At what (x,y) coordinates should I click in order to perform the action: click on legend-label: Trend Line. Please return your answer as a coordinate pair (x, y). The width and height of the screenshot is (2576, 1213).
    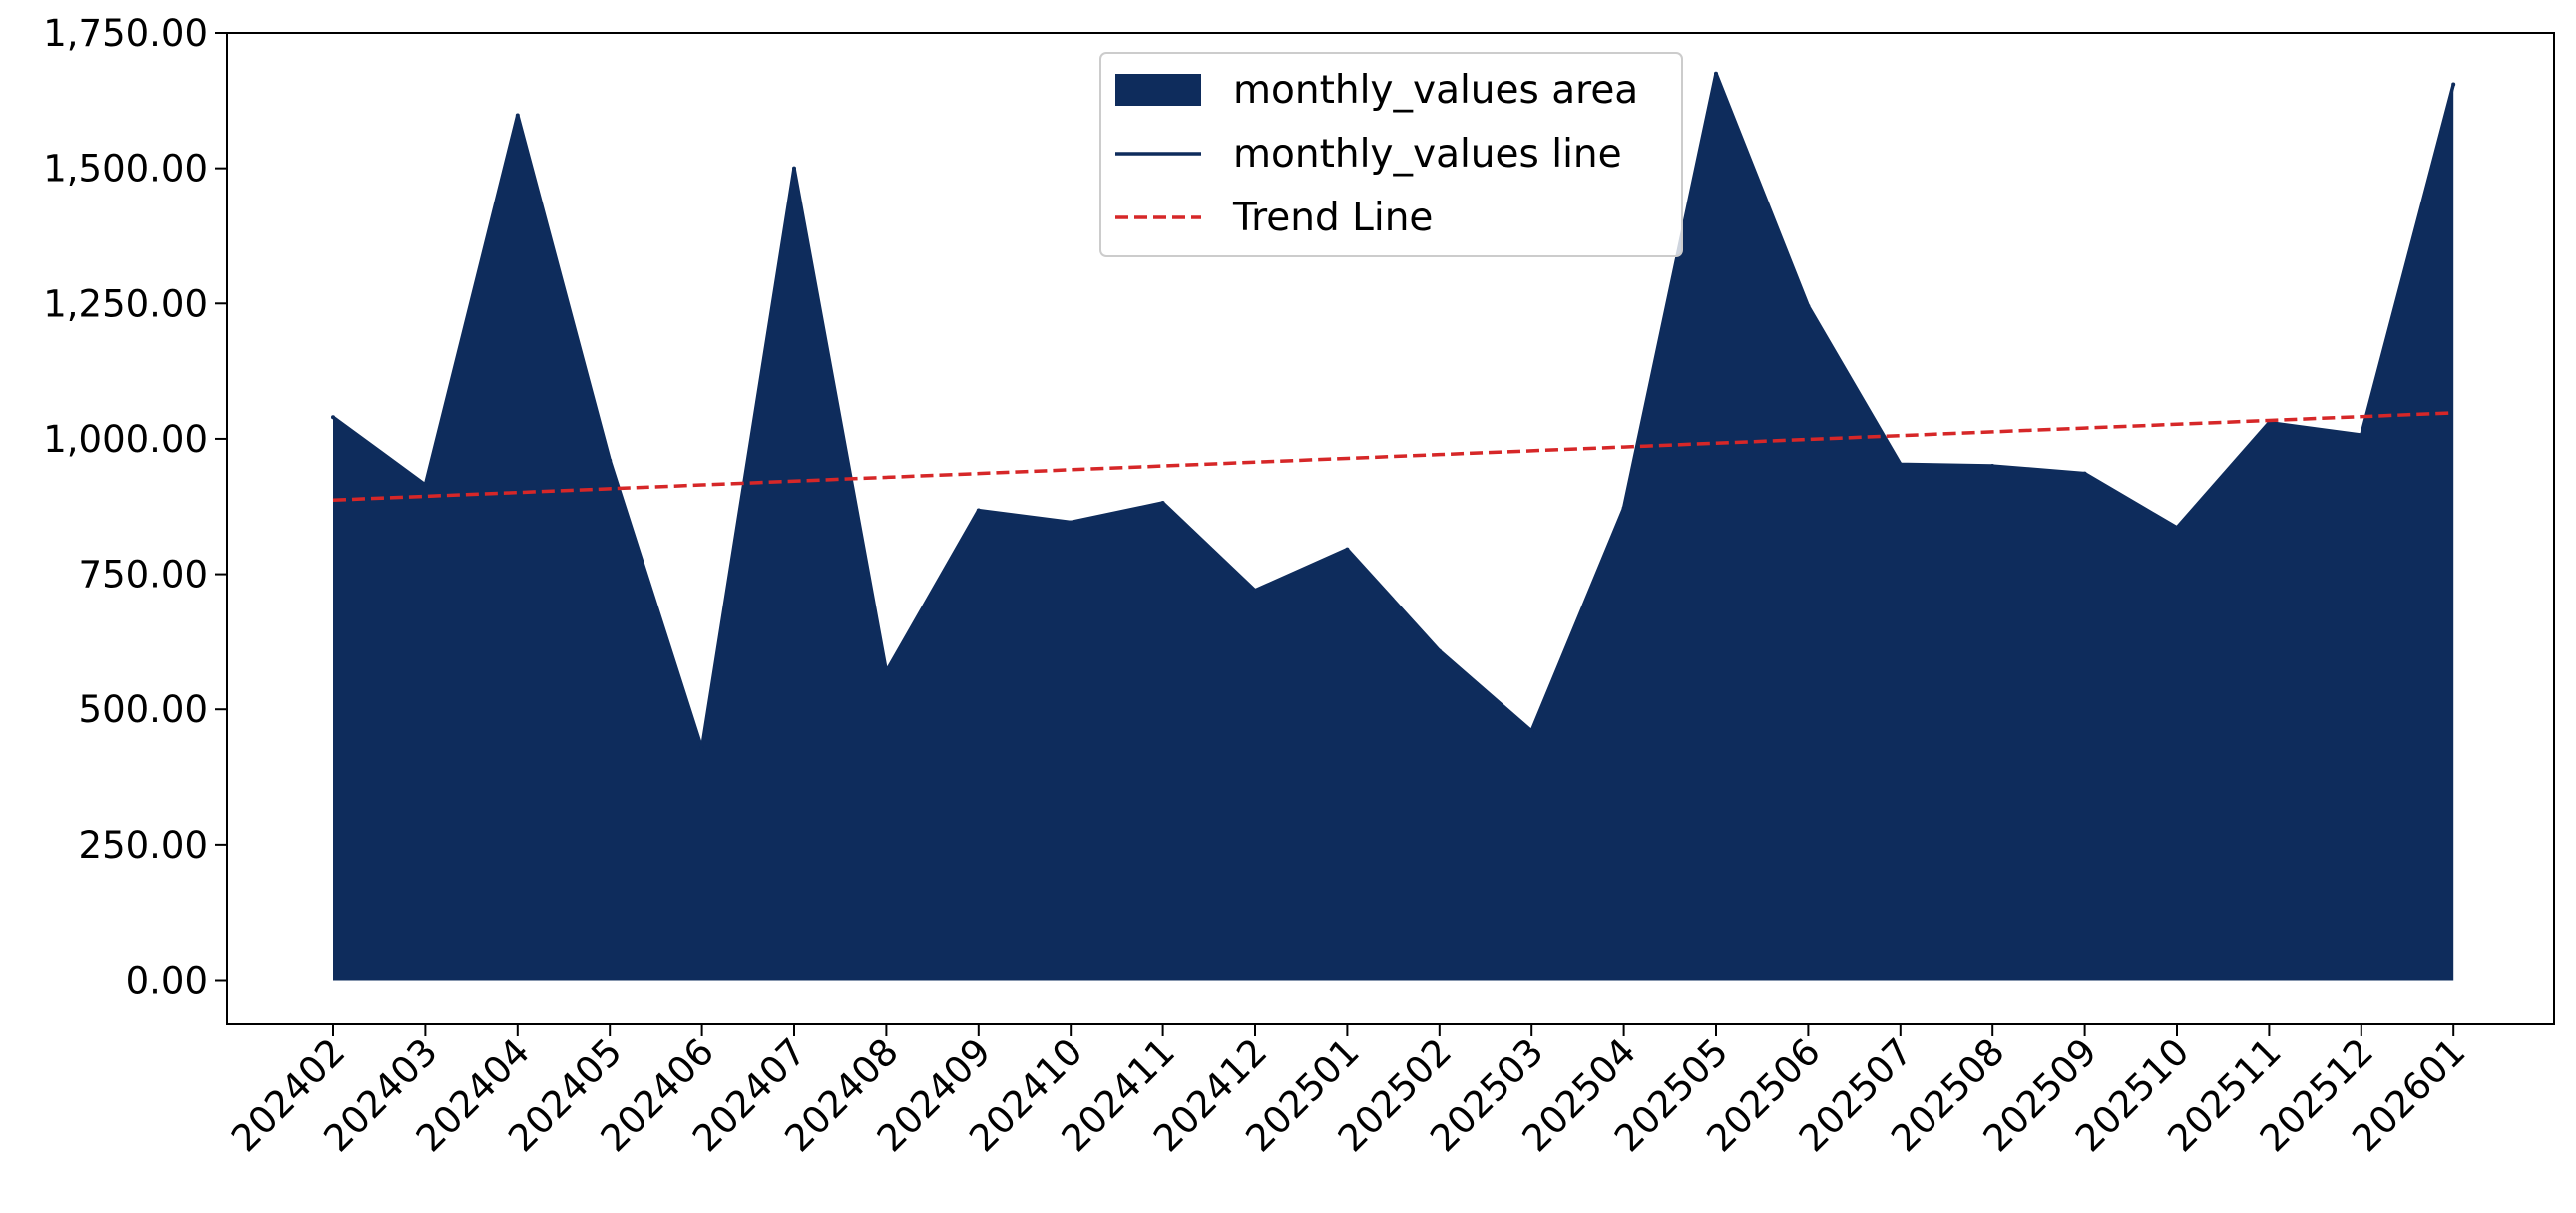
    Looking at the image, I should click on (1332, 218).